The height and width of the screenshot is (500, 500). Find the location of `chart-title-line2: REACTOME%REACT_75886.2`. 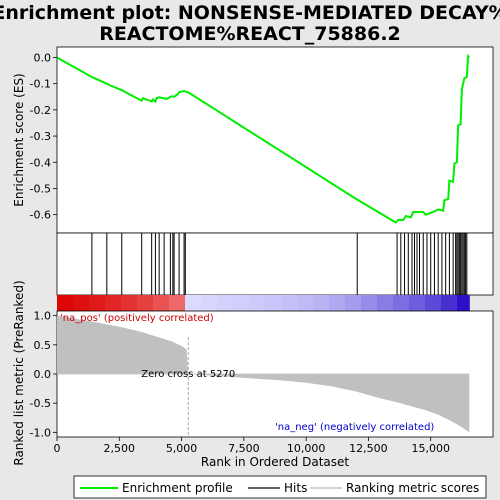

chart-title-line2: REACTOME%REACT_75886.2 is located at coordinates (250, 34).